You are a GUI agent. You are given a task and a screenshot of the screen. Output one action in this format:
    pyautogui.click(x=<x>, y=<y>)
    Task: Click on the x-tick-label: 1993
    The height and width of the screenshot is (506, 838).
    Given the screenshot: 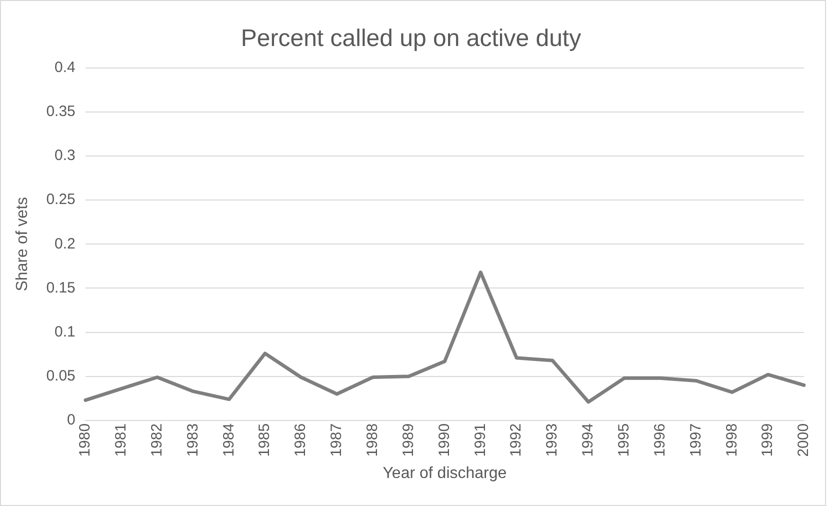 What is the action you would take?
    pyautogui.click(x=552, y=440)
    